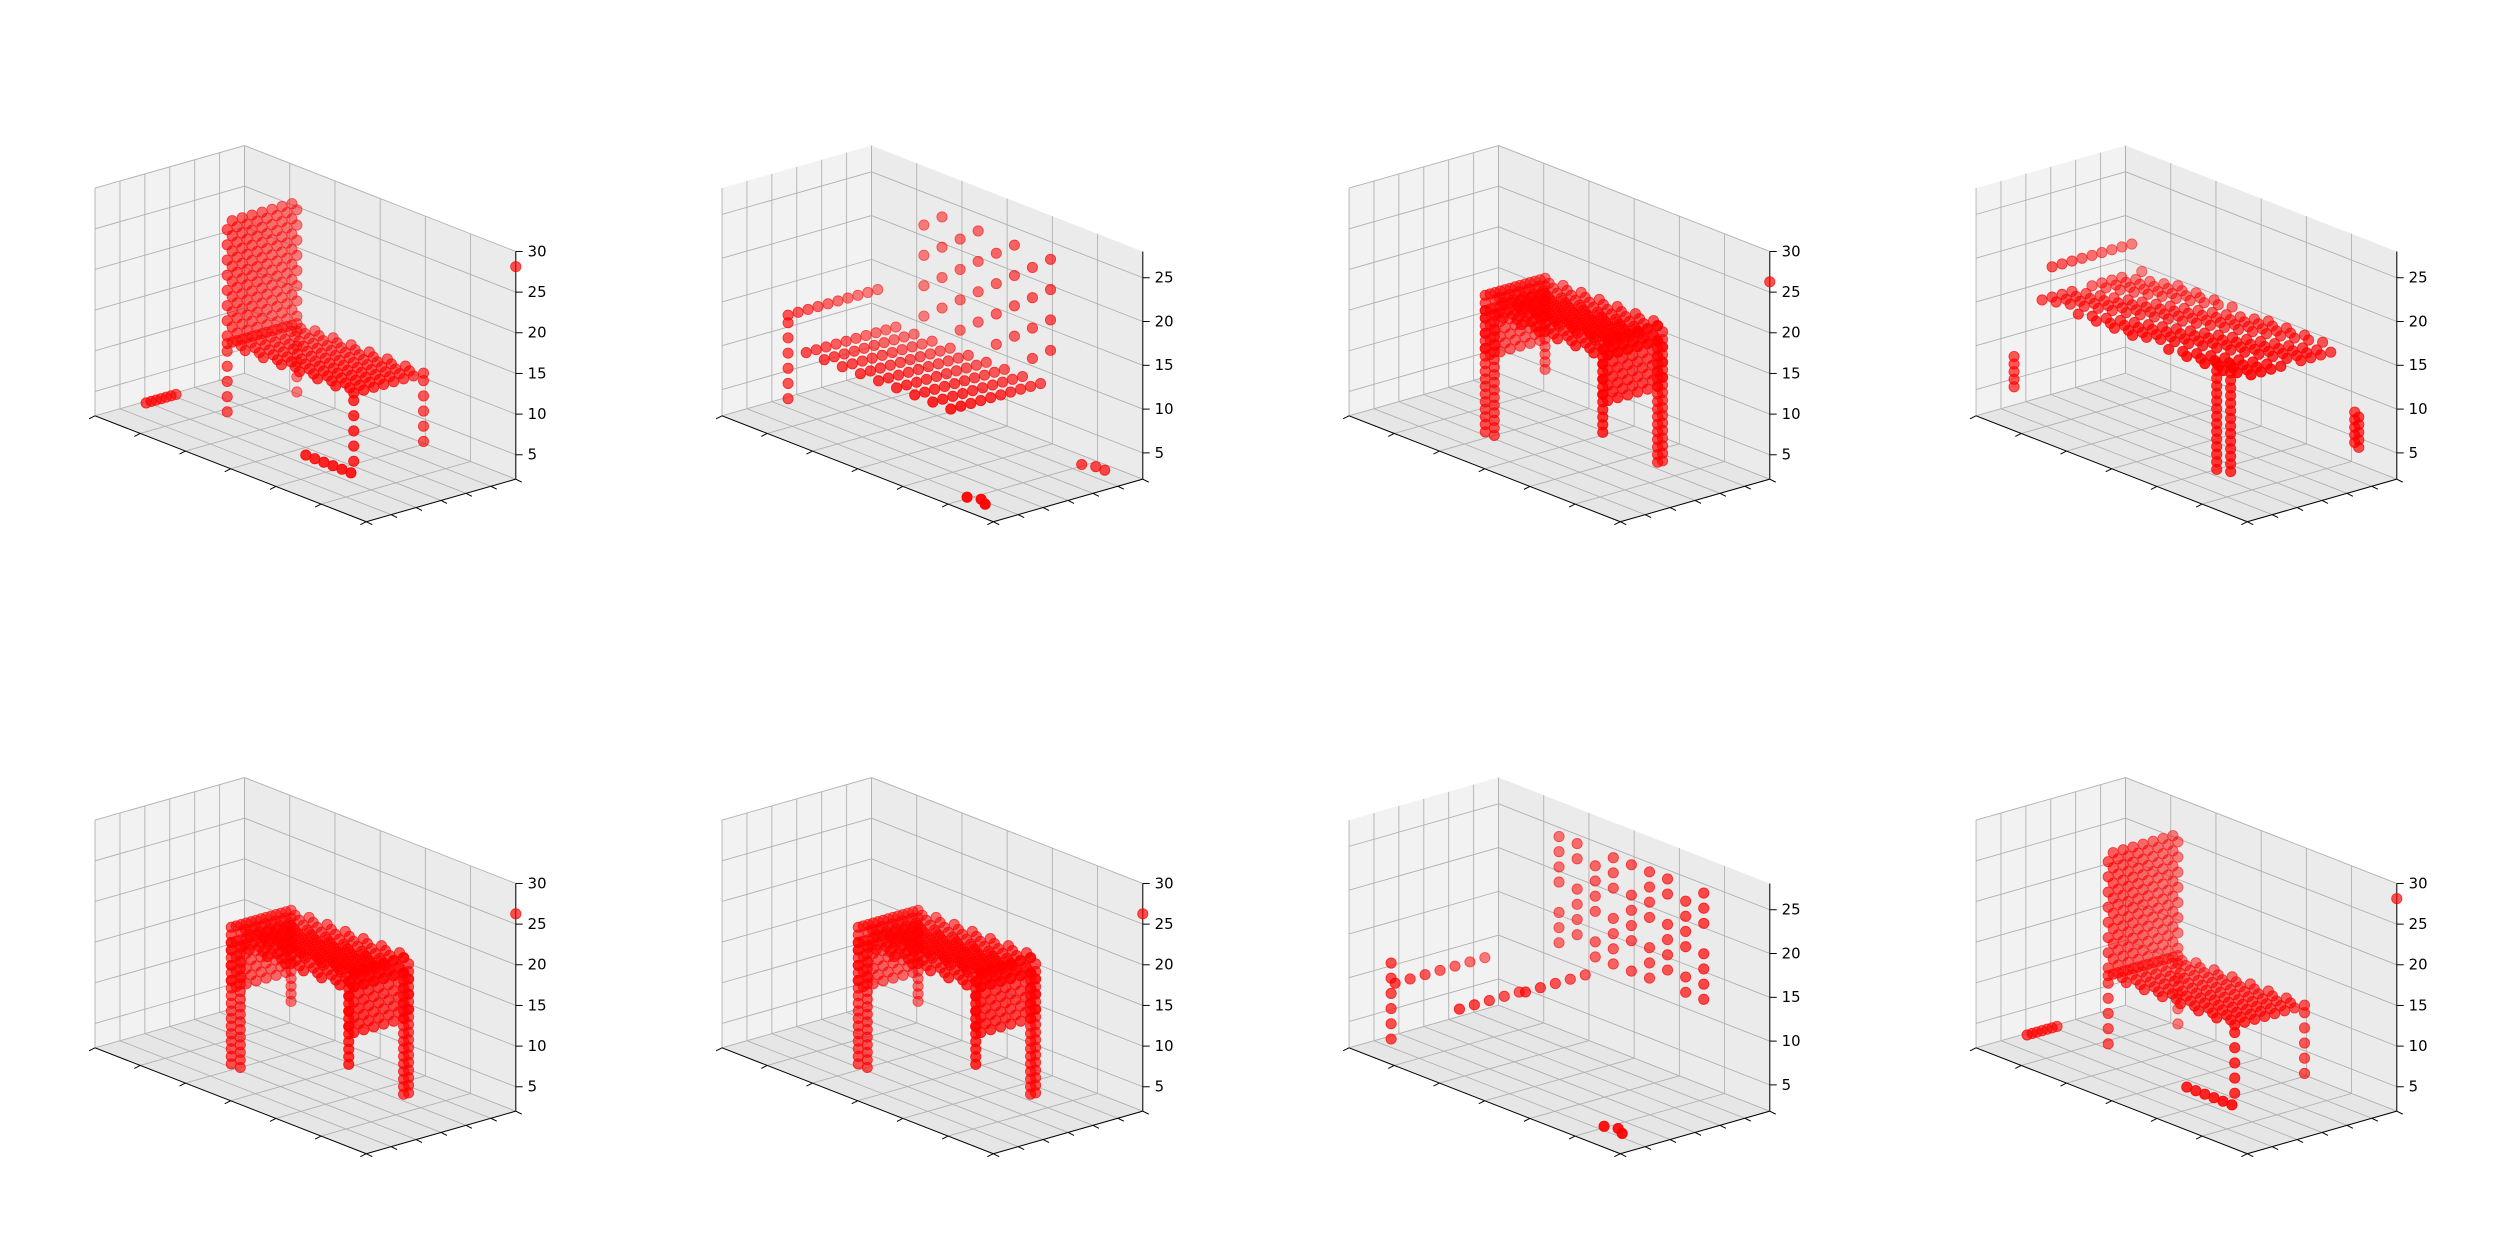 This screenshot has width=2507, height=1248. I want to click on chart-panel-5: 5 10 15 20 25 30, so click(317, 967).